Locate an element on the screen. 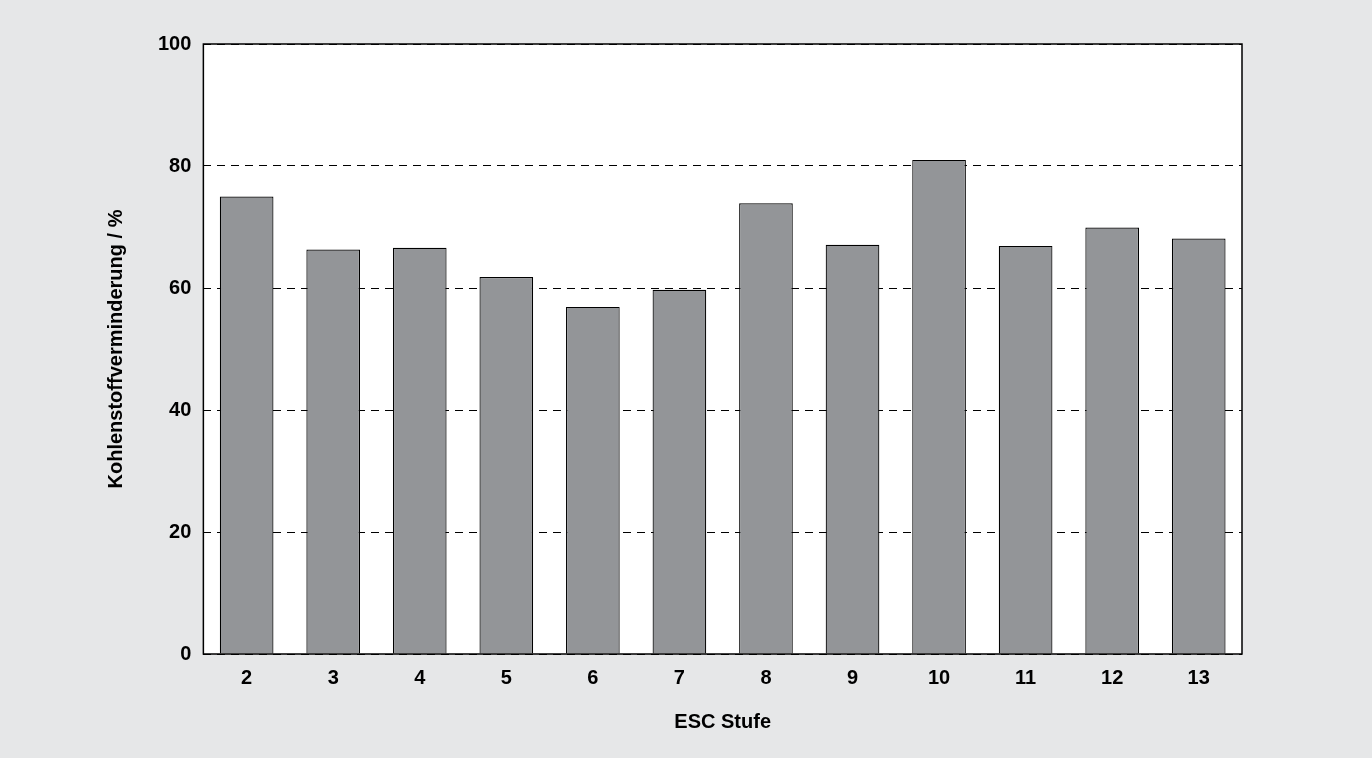  y-tick-label: 100 is located at coordinates (174, 42).